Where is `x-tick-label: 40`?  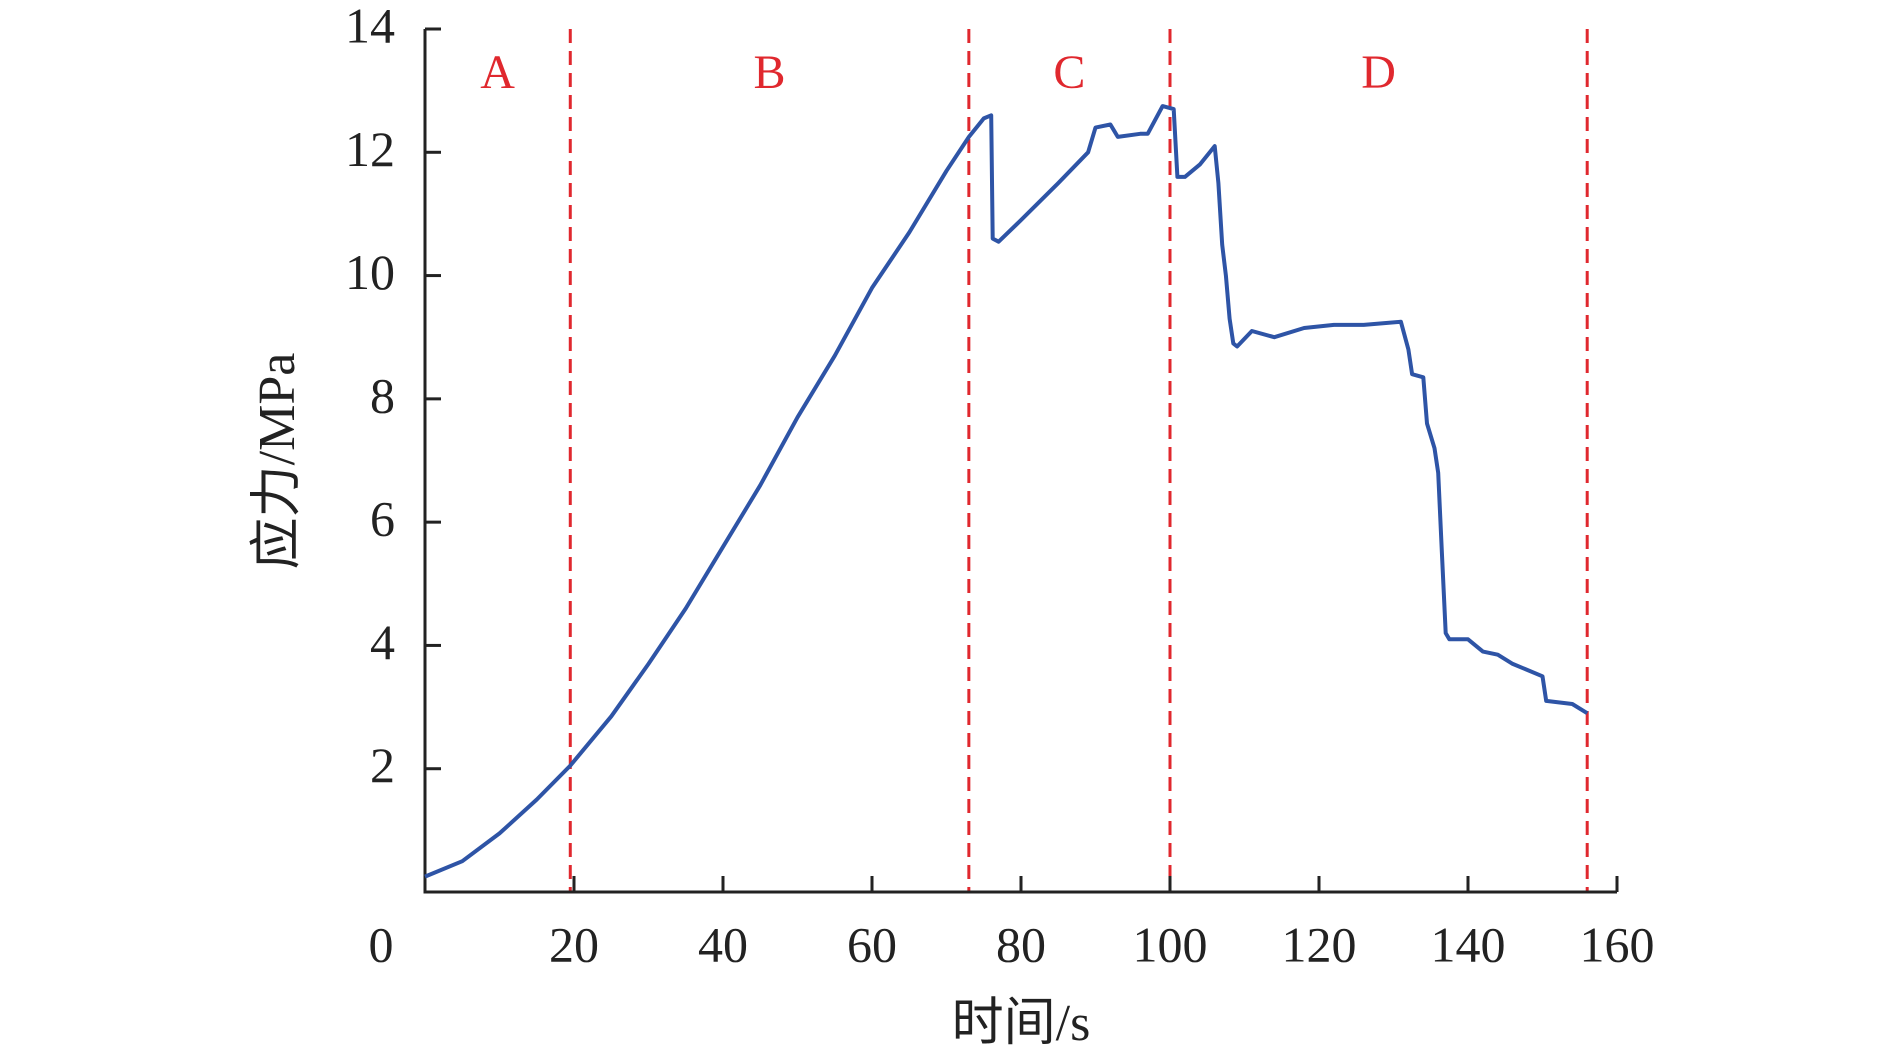
x-tick-label: 40 is located at coordinates (723, 944).